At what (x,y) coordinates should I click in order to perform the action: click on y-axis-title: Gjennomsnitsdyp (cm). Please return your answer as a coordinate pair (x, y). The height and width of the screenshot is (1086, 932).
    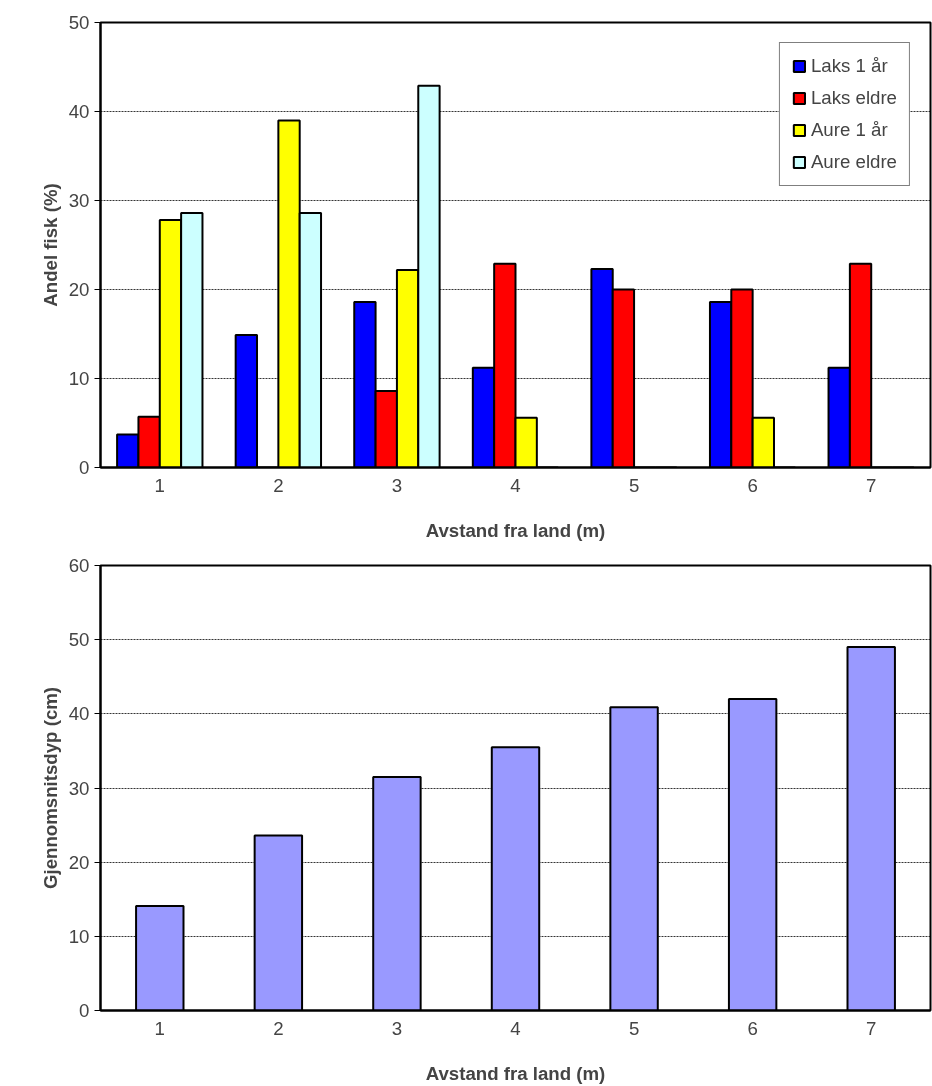
    Looking at the image, I should click on (50, 788).